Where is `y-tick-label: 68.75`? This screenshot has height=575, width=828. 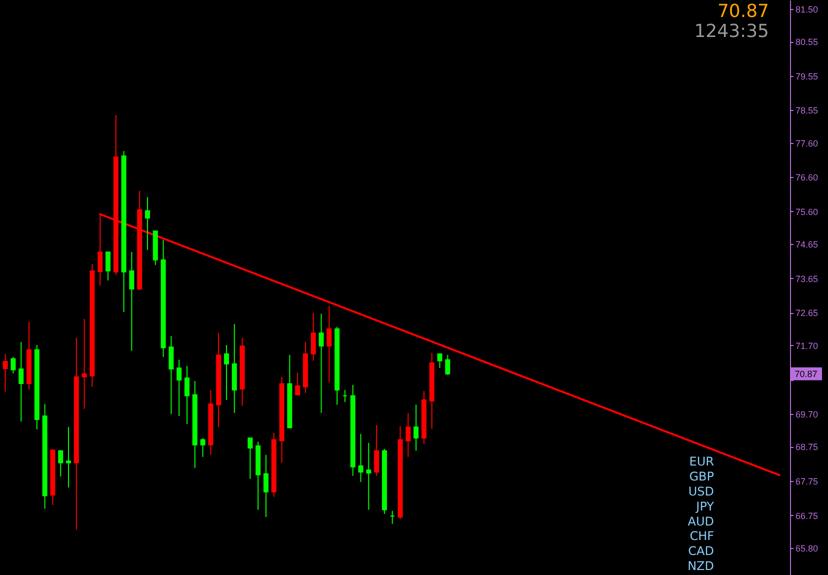
y-tick-label: 68.75 is located at coordinates (807, 447).